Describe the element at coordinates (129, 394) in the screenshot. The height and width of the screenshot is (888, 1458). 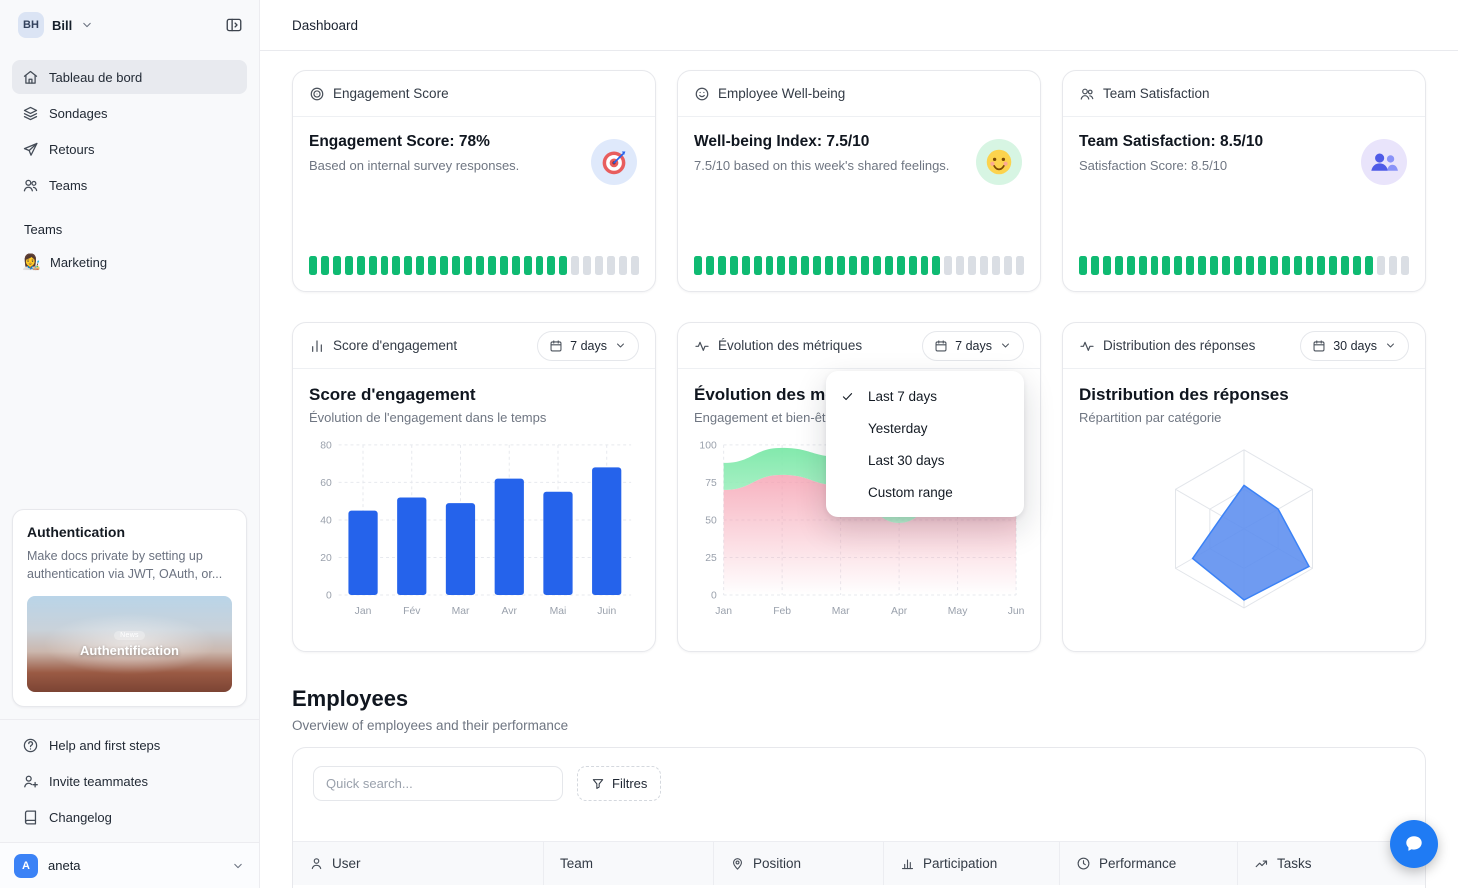
I see `sidebar-spacer` at that location.